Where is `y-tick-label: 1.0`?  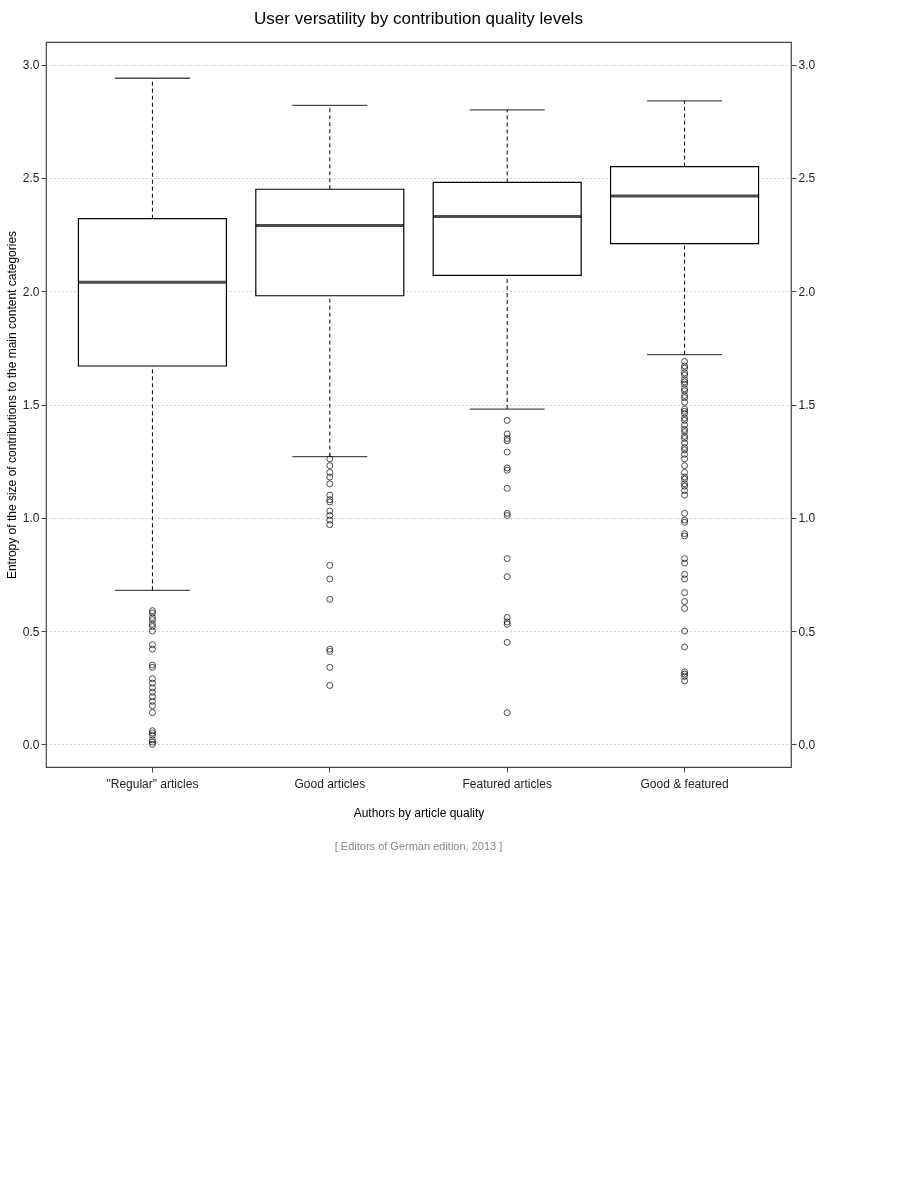
y-tick-label: 1.0 is located at coordinates (31, 518).